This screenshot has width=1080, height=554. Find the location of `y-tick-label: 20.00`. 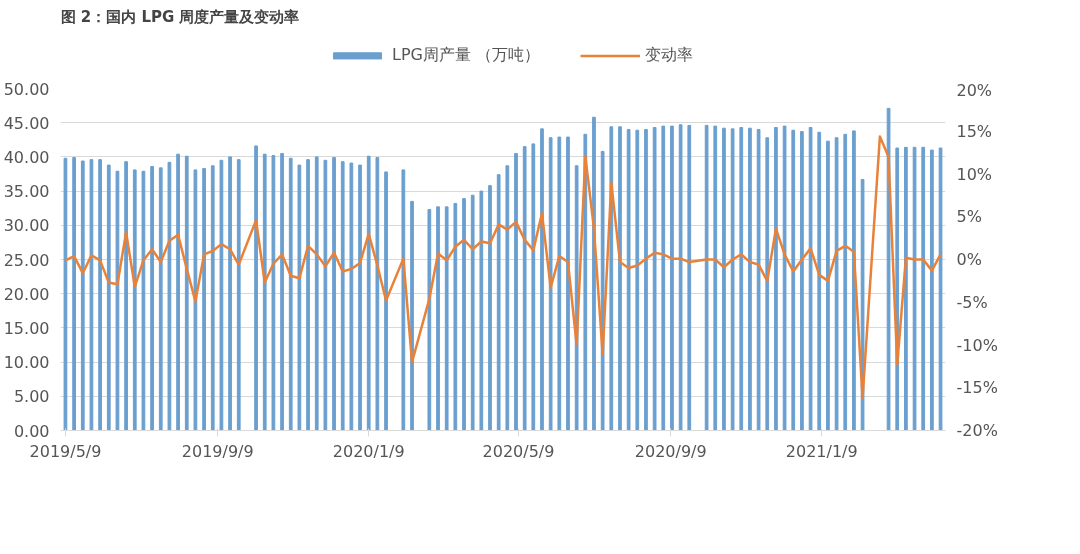

y-tick-label: 20.00 is located at coordinates (26, 294).